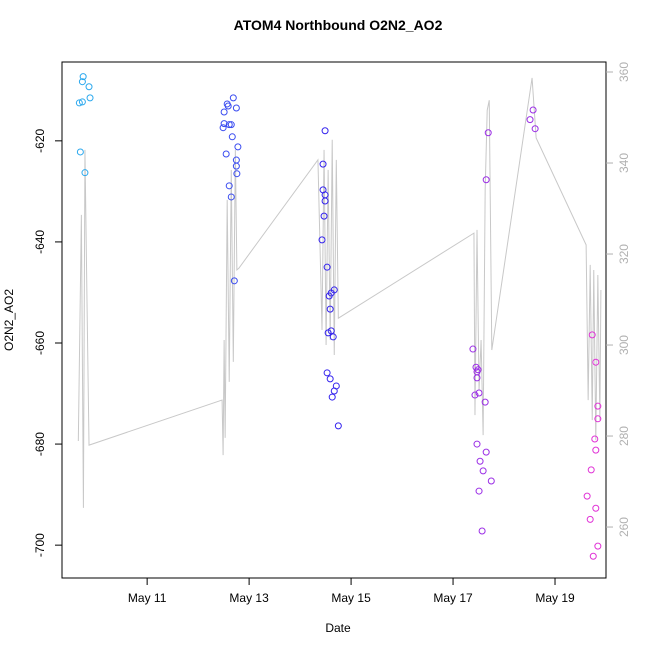 This screenshot has width=650, height=650. Describe the element at coordinates (338, 25) in the screenshot. I see `chart-title: ATOM4 Northbound O2N2_AO2` at that location.